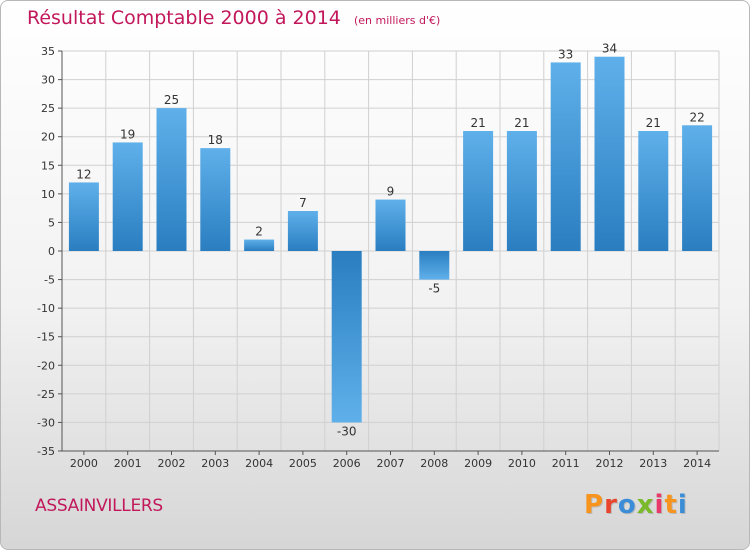  Describe the element at coordinates (594, 505) in the screenshot. I see `logo-letter: P` at that location.